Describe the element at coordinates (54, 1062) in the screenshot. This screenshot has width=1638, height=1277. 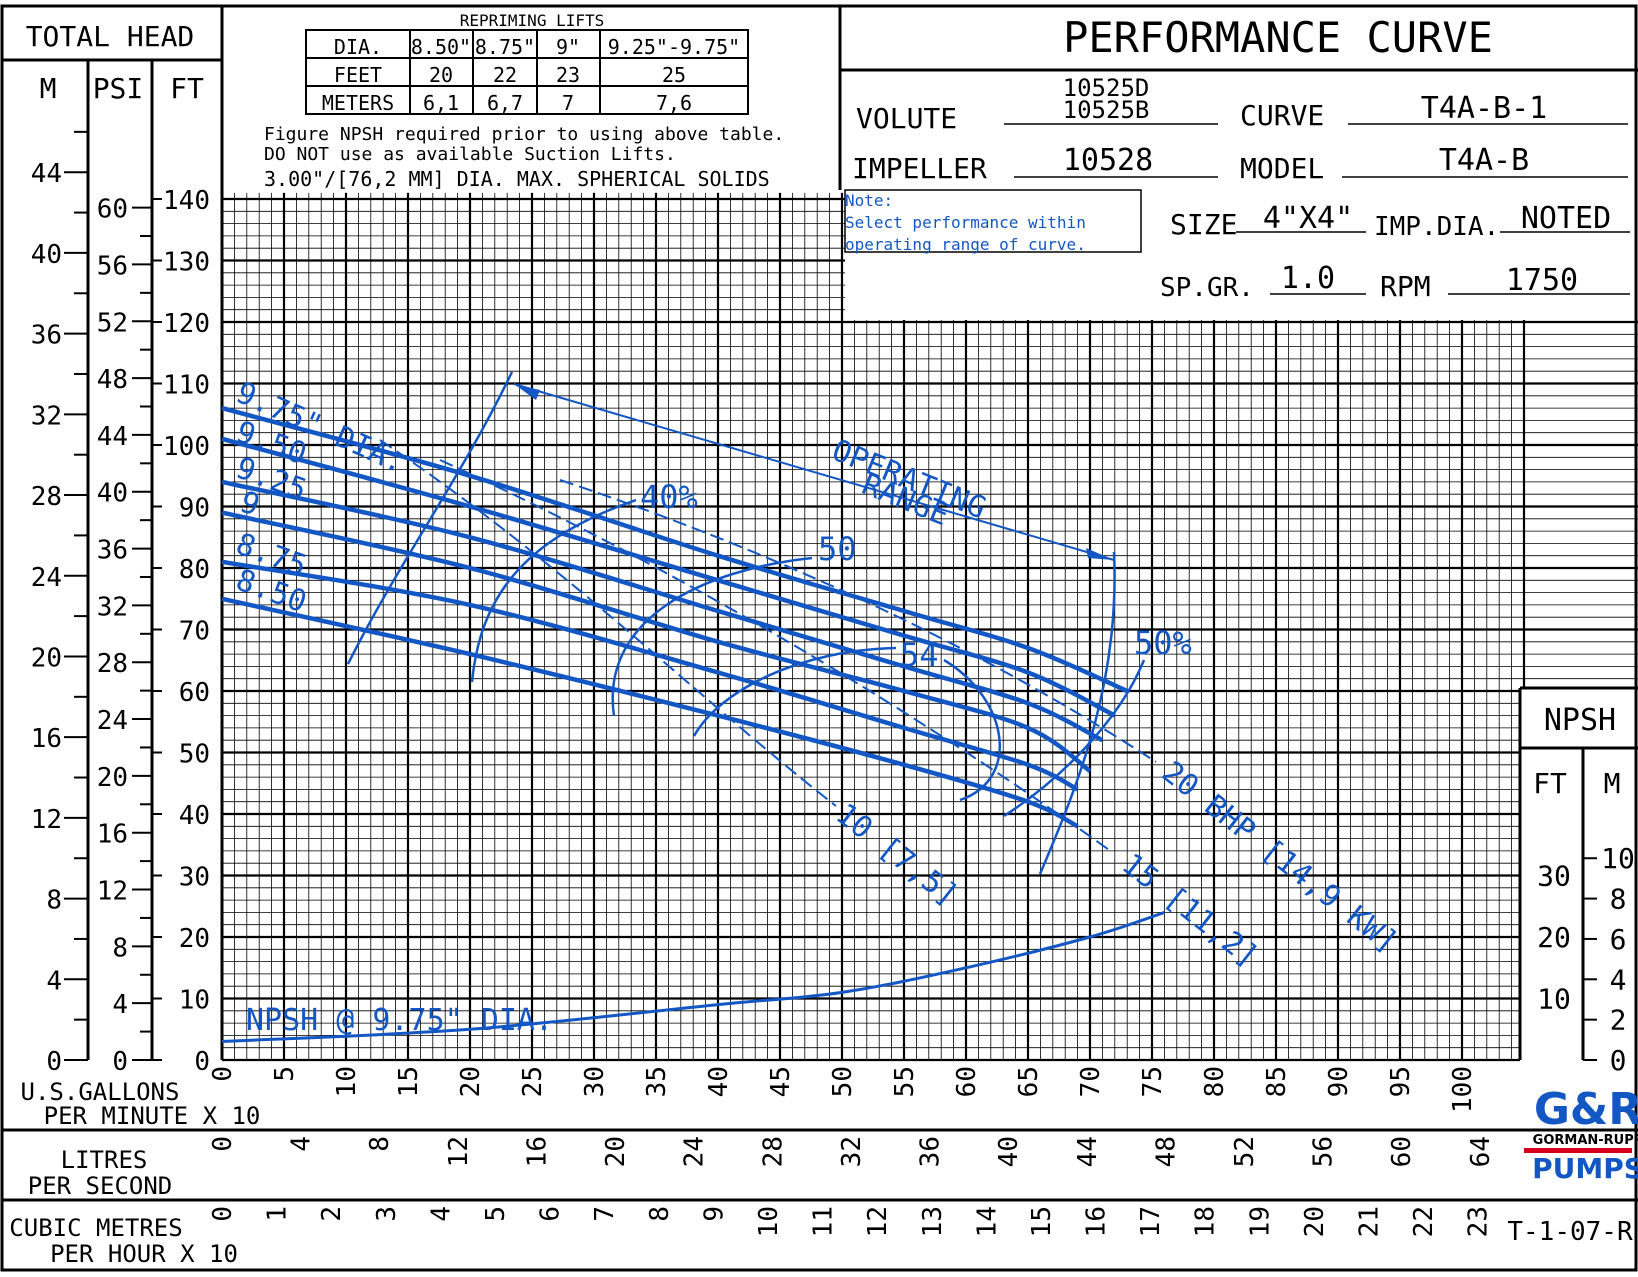
I see `m-tick-label: 0` at that location.